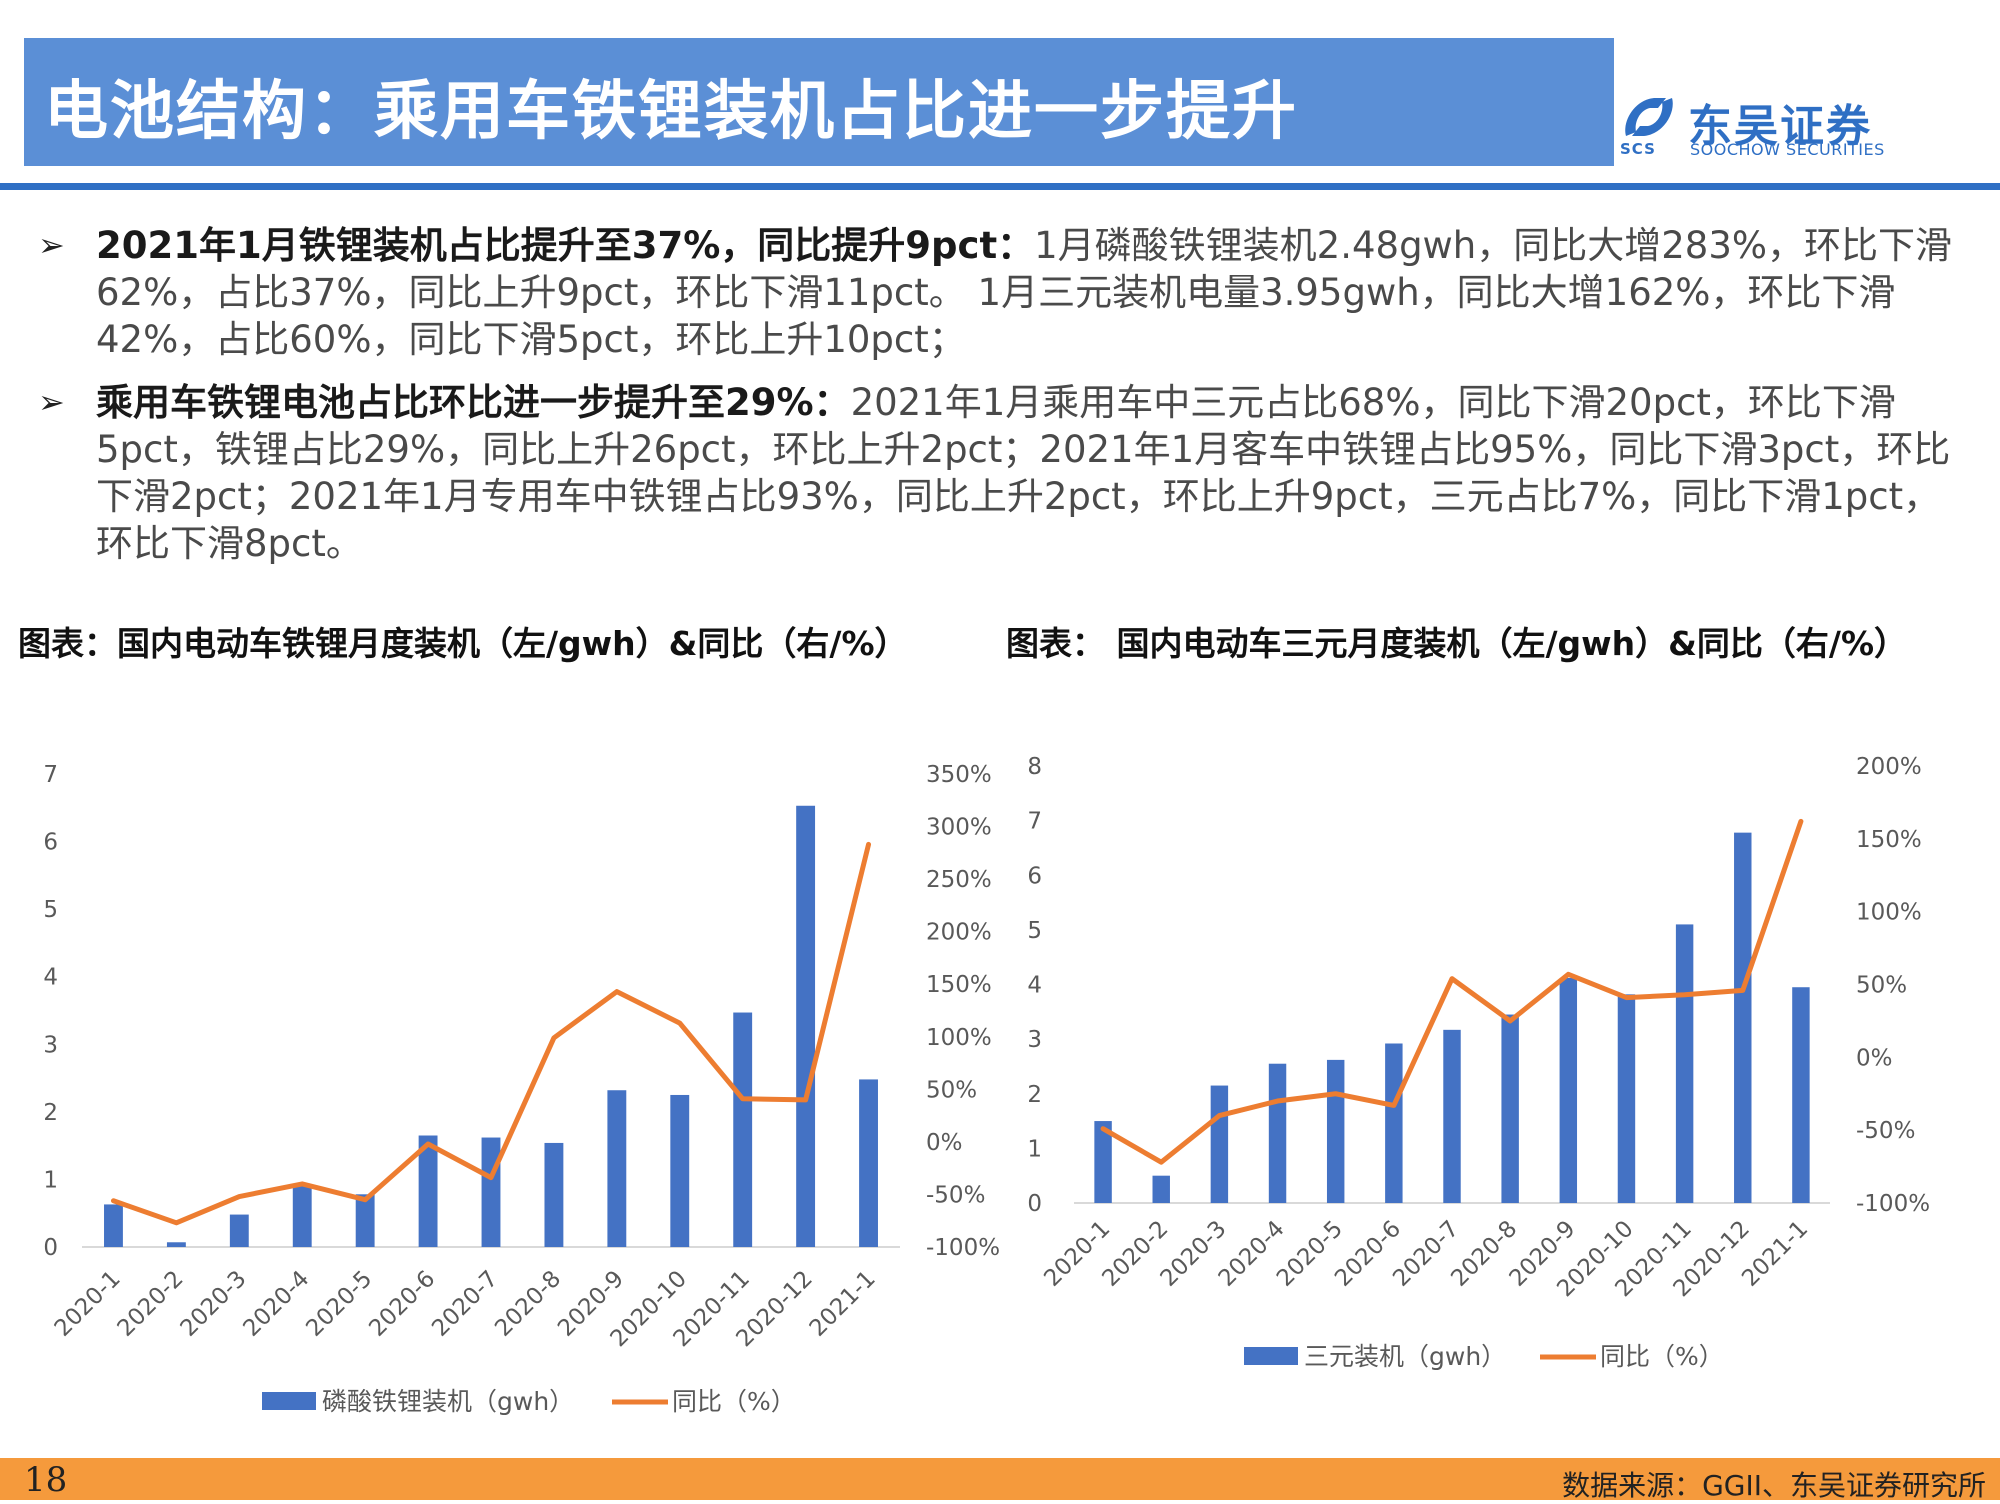 The height and width of the screenshot is (1504, 2000). What do you see at coordinates (671, 112) in the screenshot?
I see `page-title: 电池结构：乘用车铁锂装机占比进一步提升` at bounding box center [671, 112].